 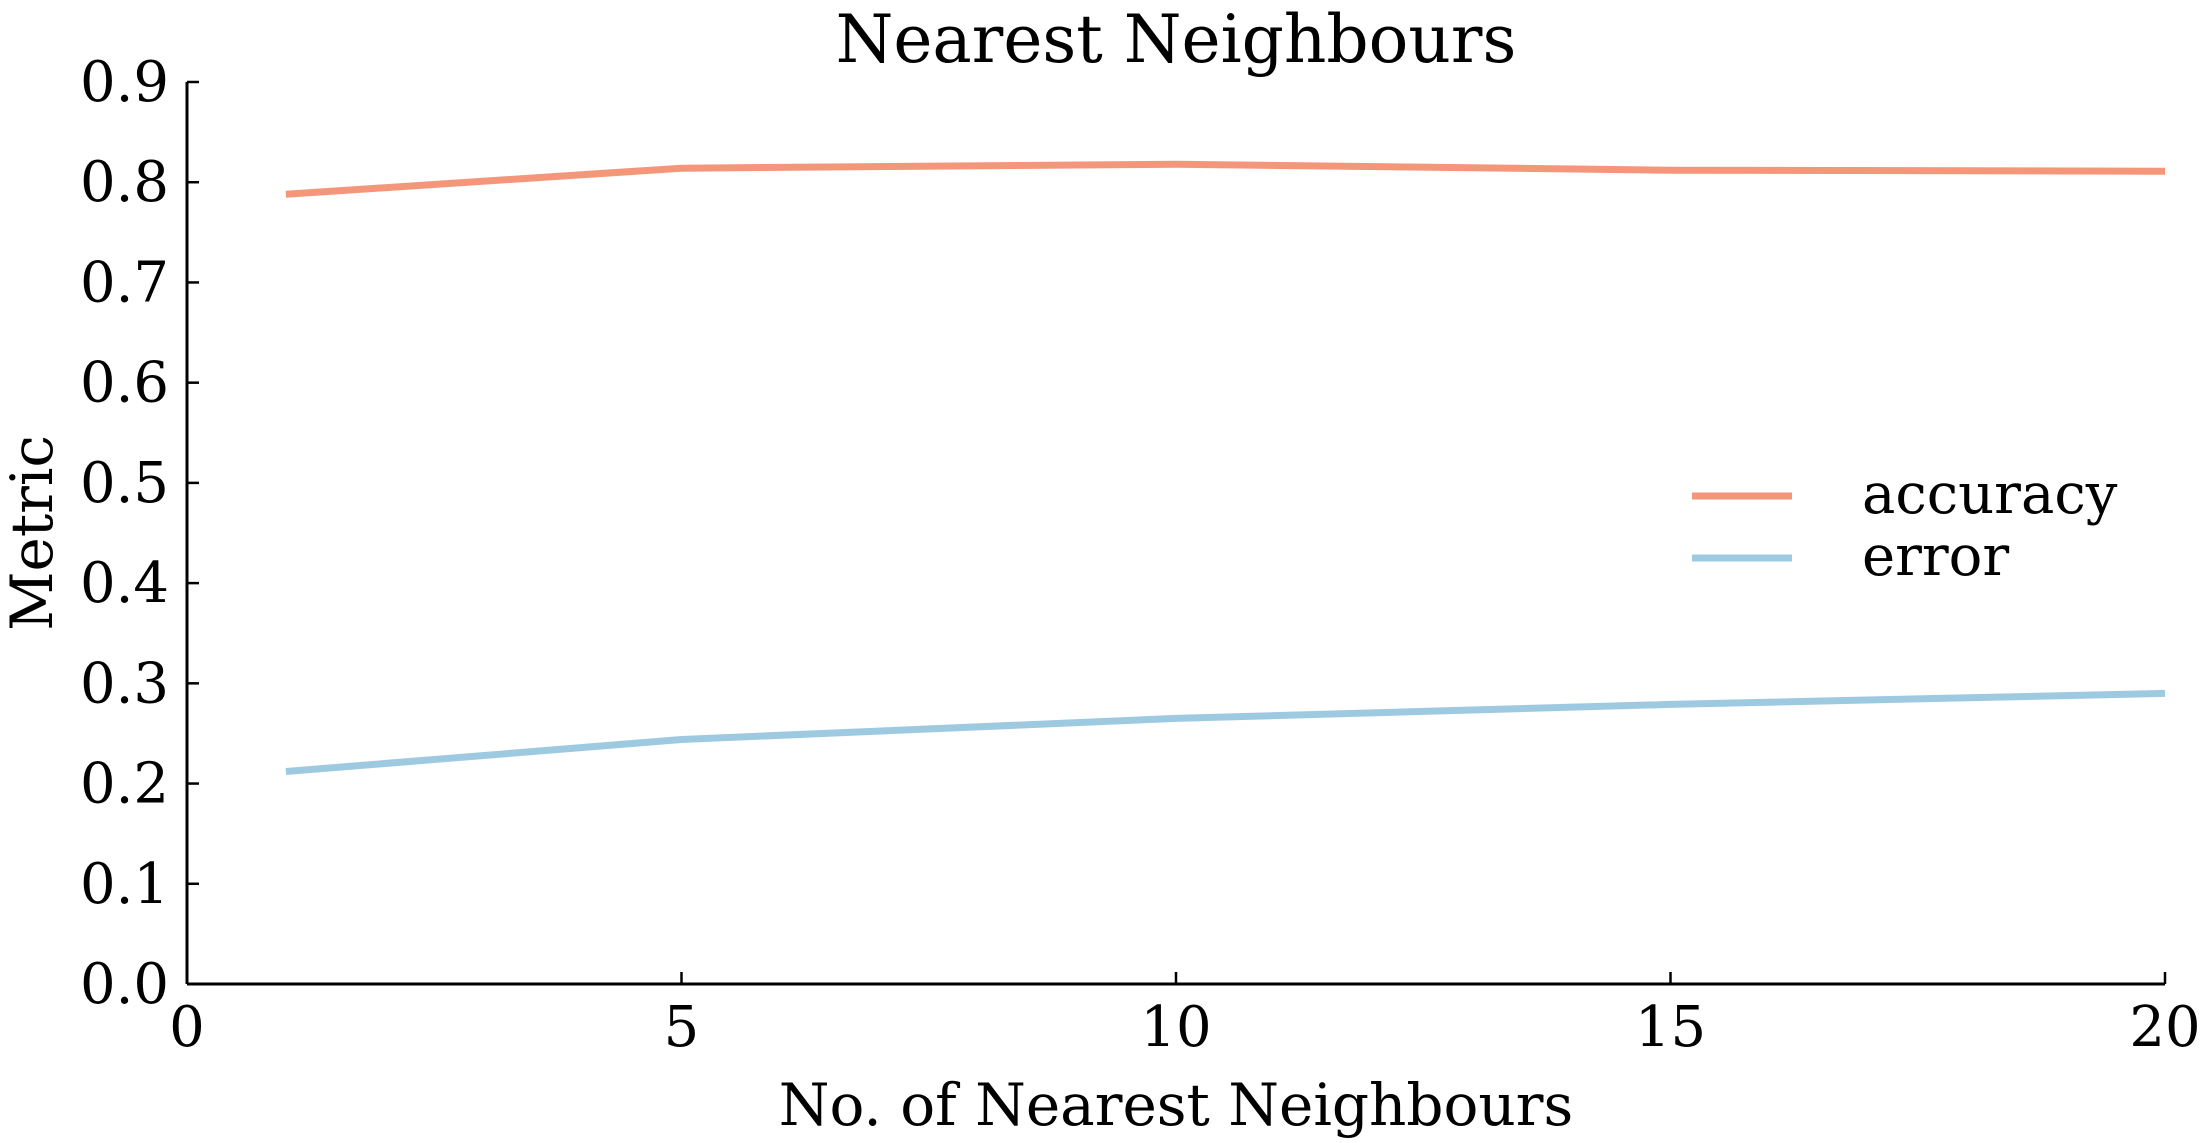 What do you see at coordinates (682, 1027) in the screenshot?
I see `x-tick-label: 5` at bounding box center [682, 1027].